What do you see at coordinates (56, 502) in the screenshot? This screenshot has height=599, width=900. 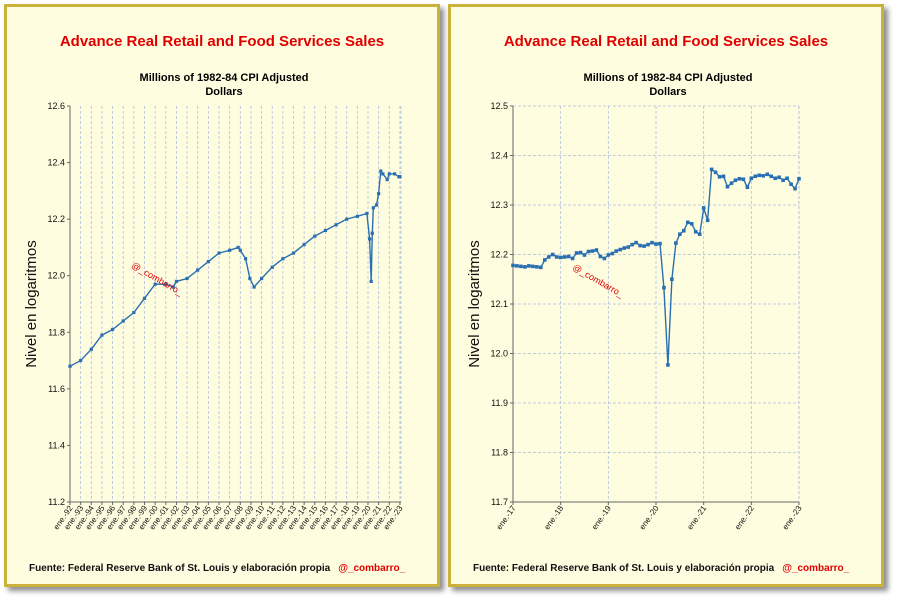 I see `y-tick-label: 11.2` at bounding box center [56, 502].